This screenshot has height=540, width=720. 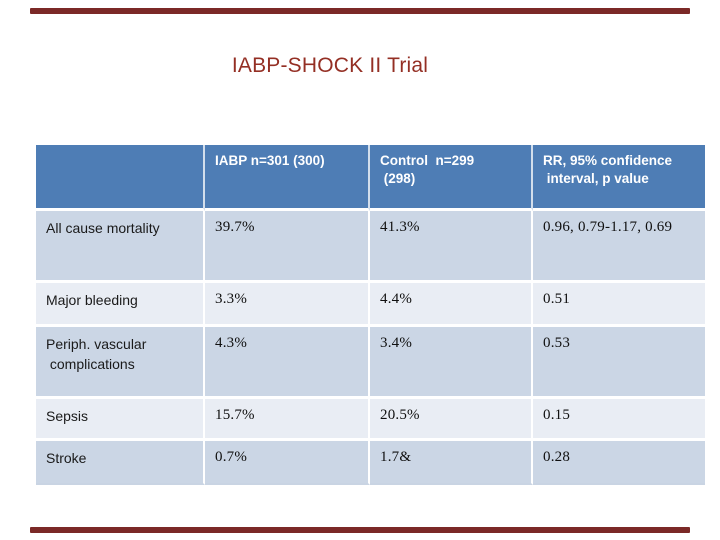 What do you see at coordinates (287, 305) in the screenshot?
I see `iabp-value: 3.3%` at bounding box center [287, 305].